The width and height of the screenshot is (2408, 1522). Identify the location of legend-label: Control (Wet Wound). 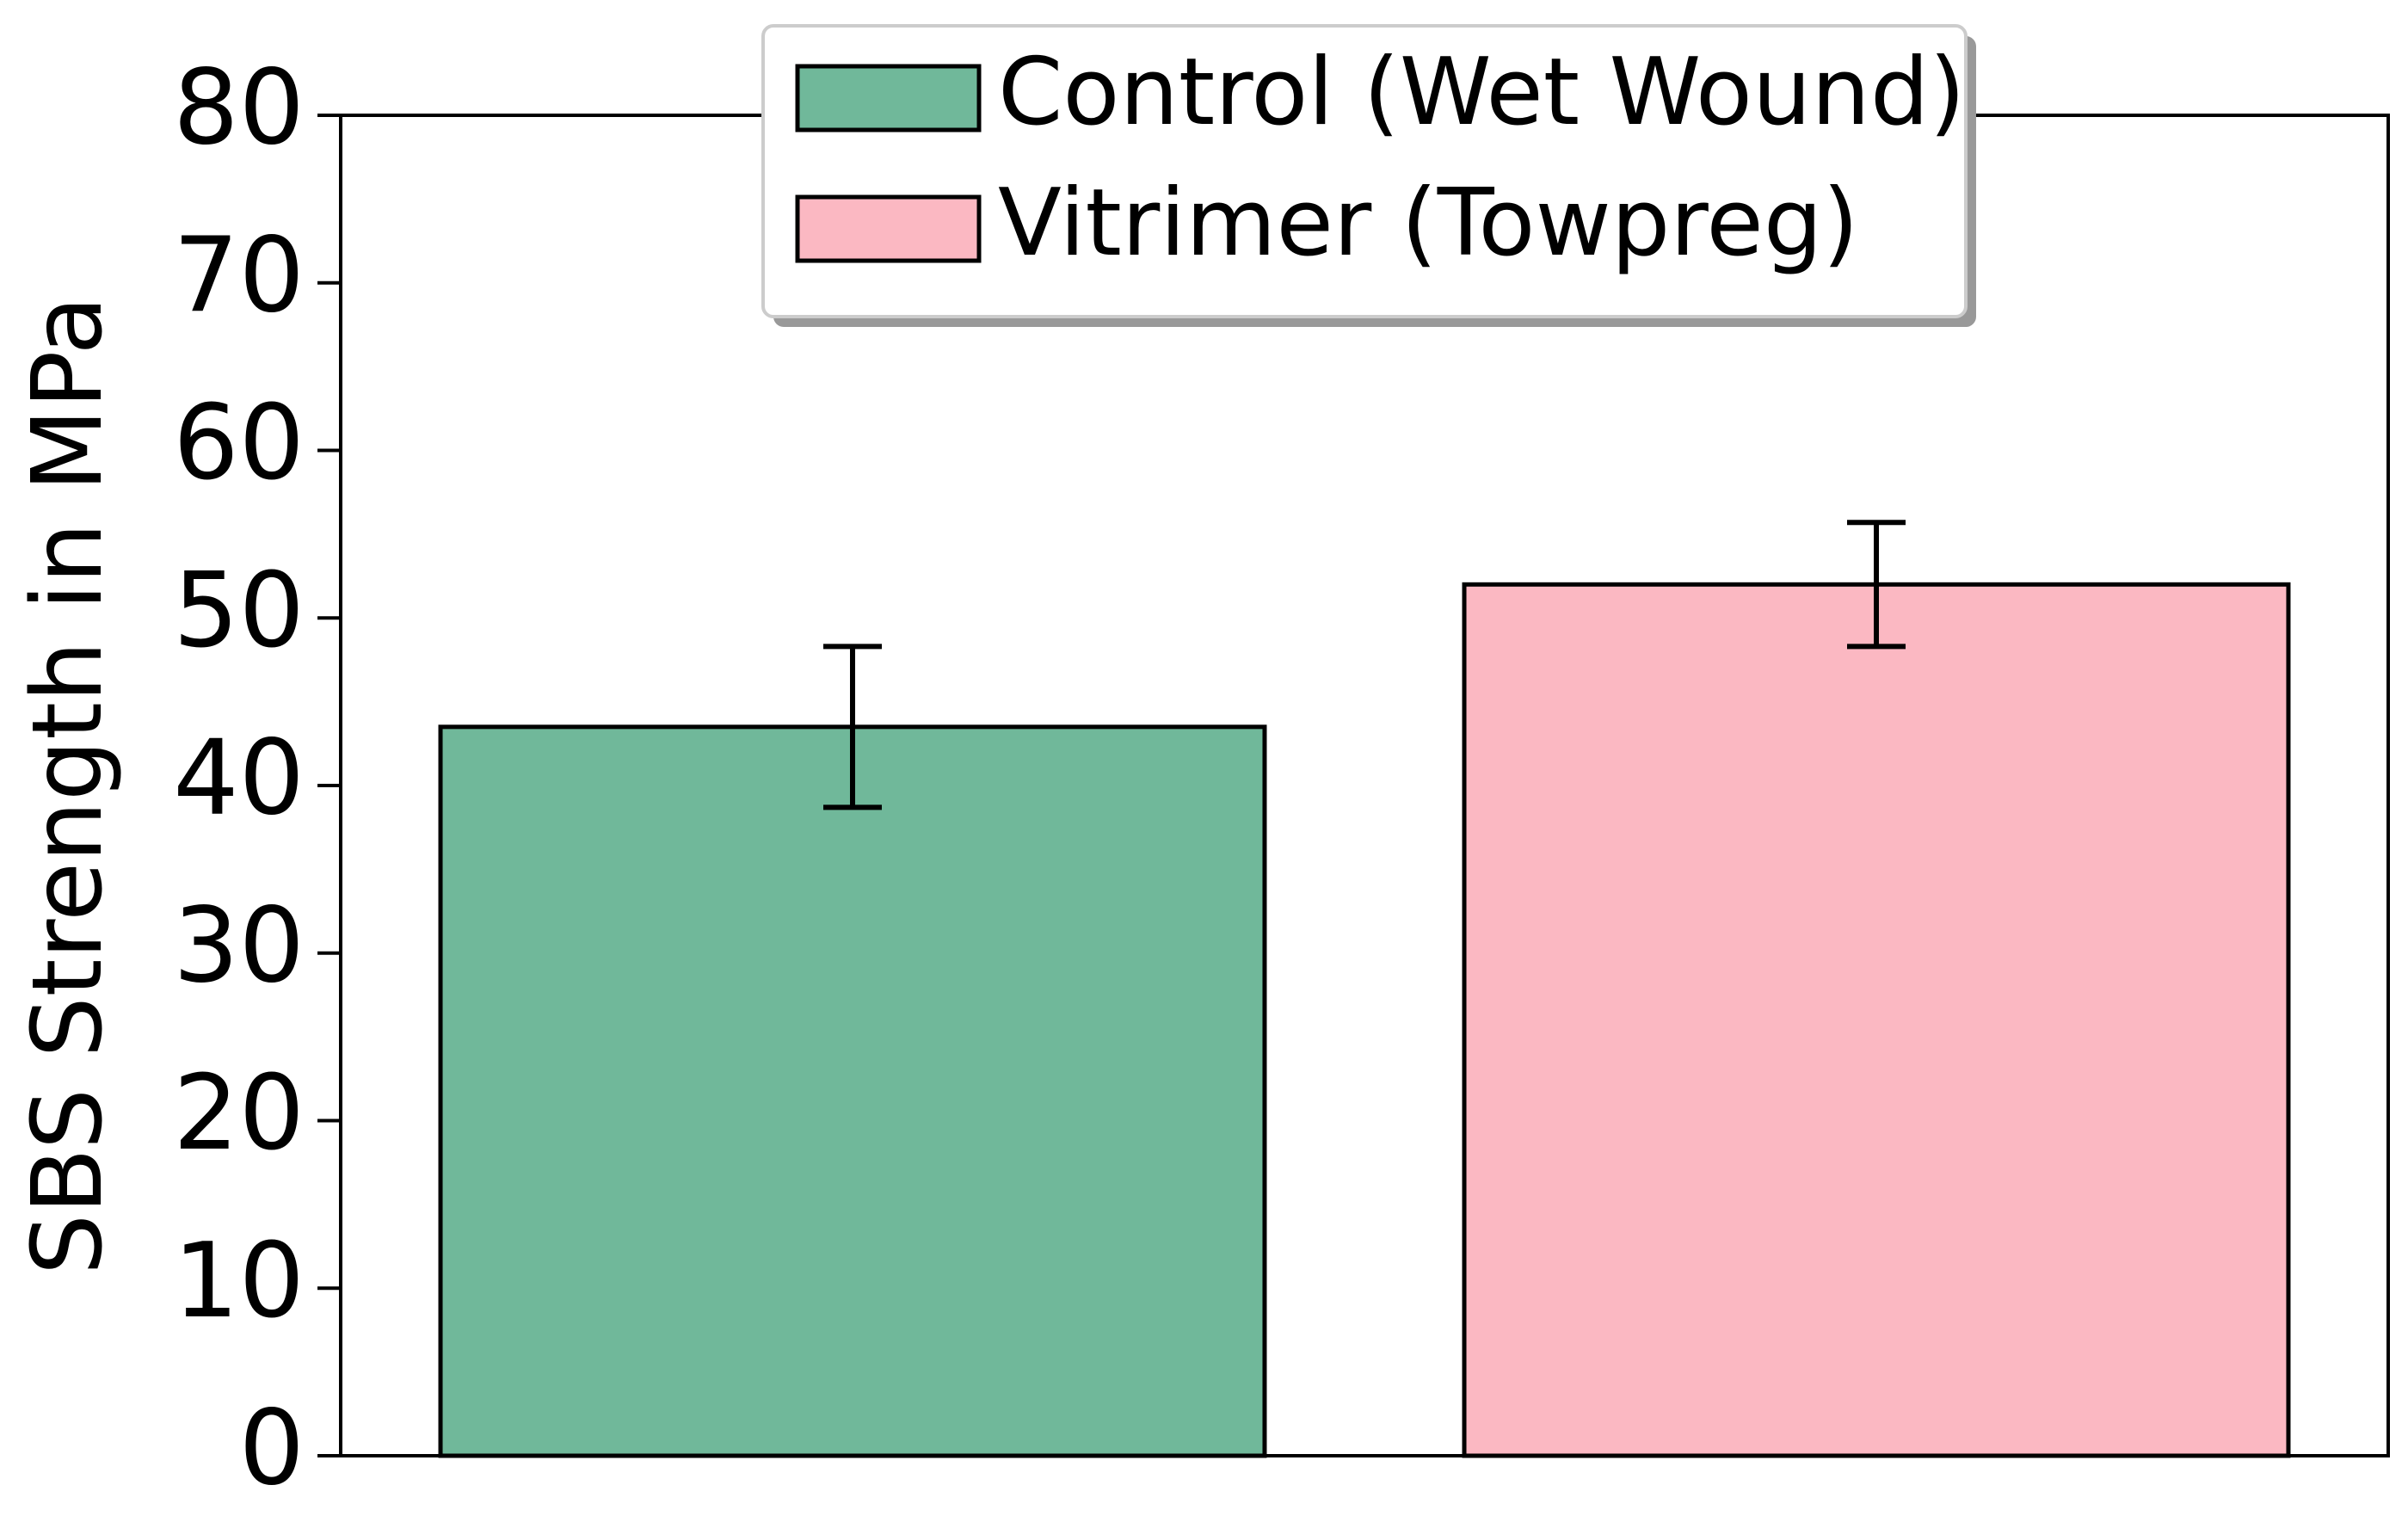
(1482, 92).